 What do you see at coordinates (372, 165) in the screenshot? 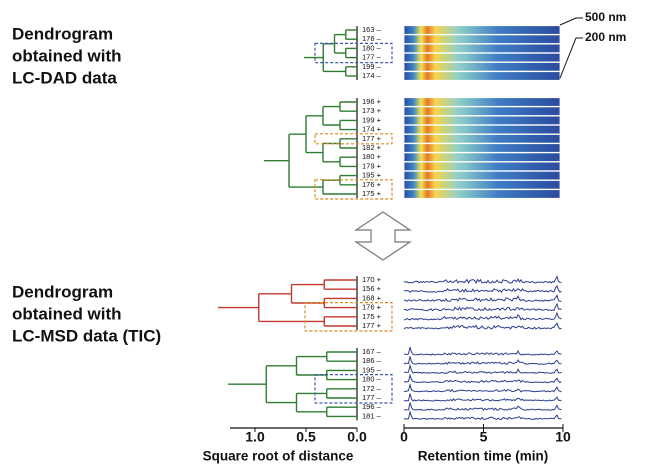
I see `sample-label: 179 +` at bounding box center [372, 165].